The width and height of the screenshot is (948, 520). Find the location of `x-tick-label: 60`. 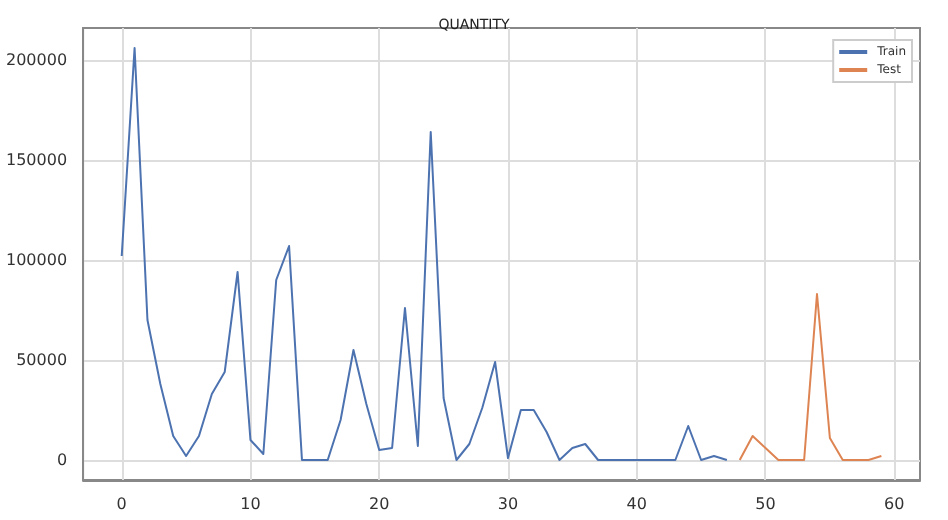

x-tick-label: 60 is located at coordinates (894, 504).